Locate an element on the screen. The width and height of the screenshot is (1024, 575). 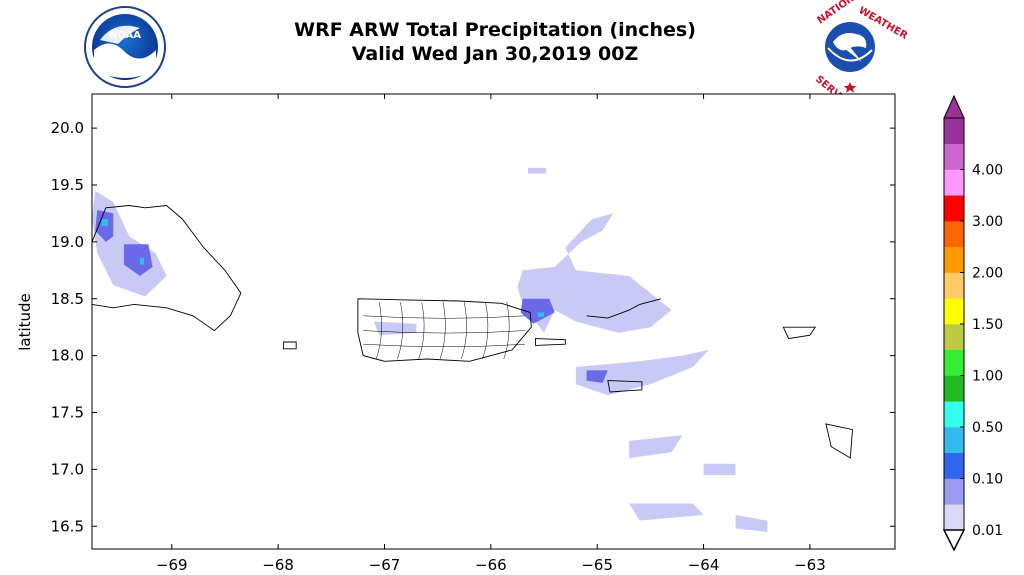
colorbar-label-7: 4.00 is located at coordinates (987, 171).